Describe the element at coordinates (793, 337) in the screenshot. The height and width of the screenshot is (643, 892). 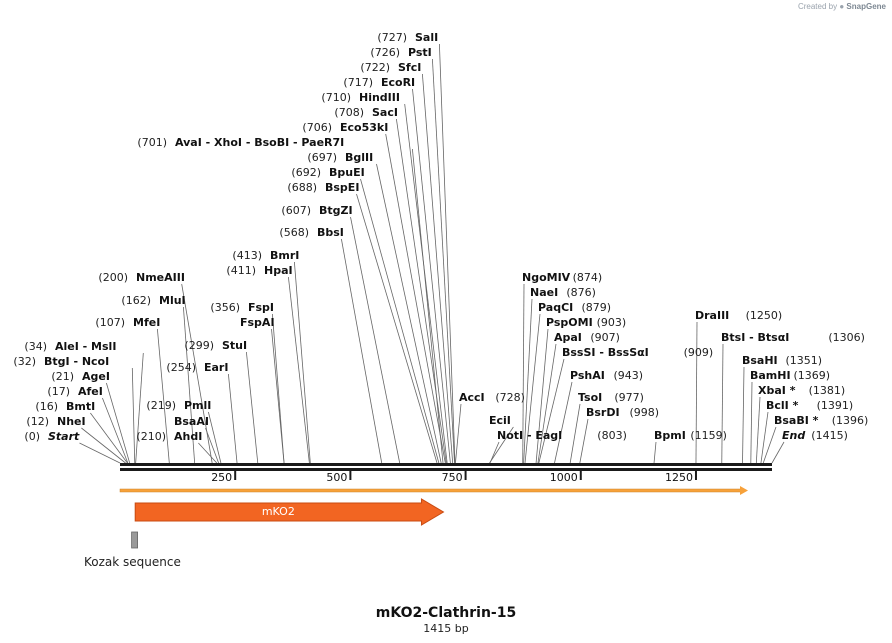
I see `restriction-site: BtsI - BtsαI (1306)` at that location.